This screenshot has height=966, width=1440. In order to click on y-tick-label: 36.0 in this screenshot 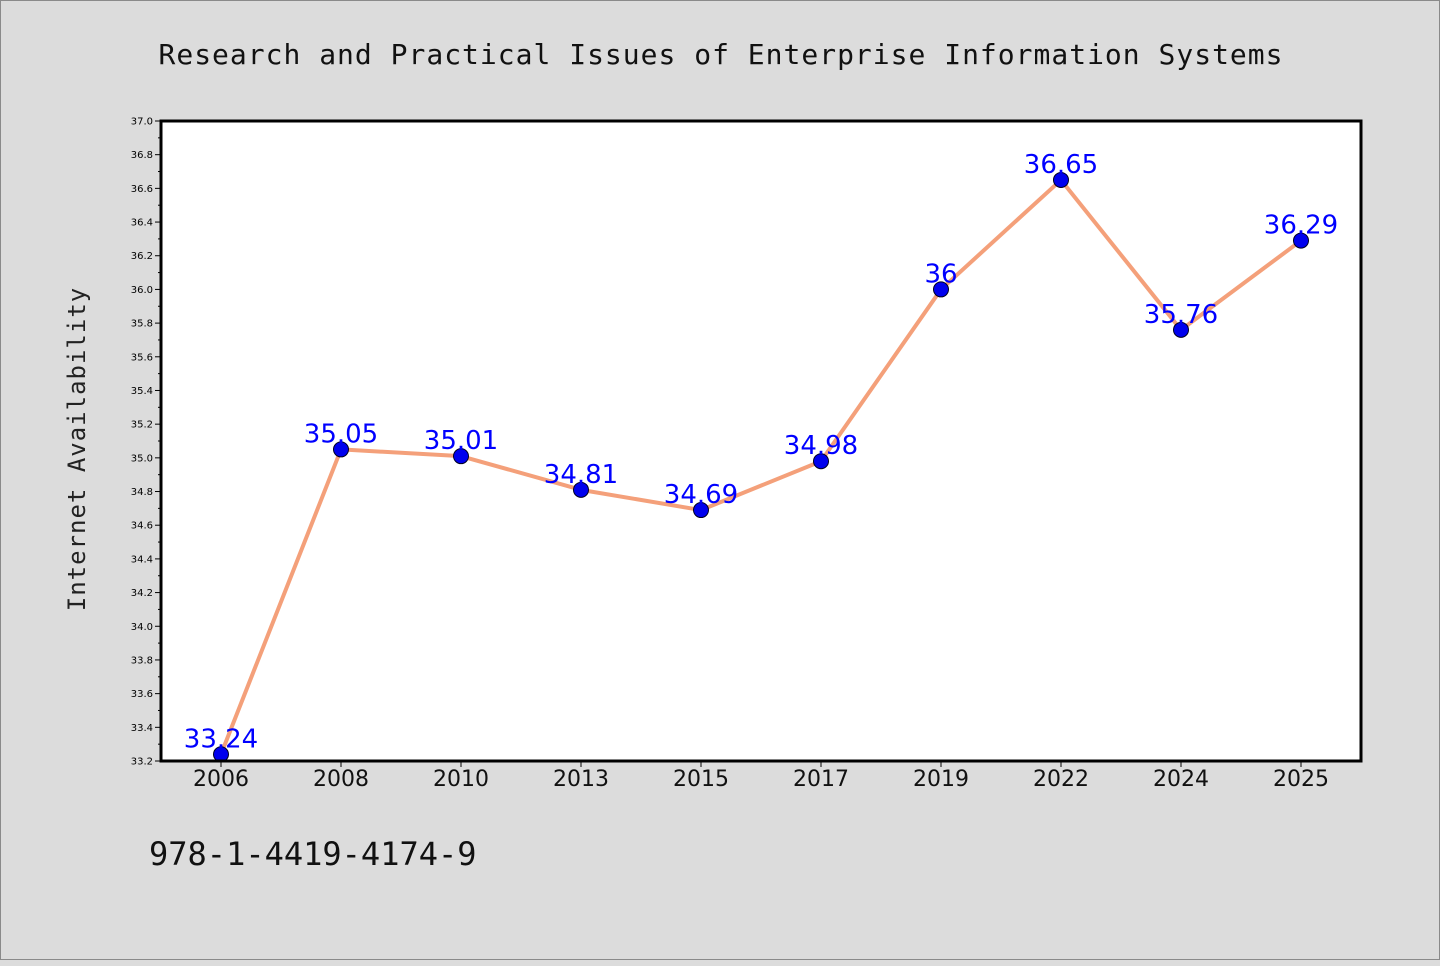, I will do `click(142, 290)`.